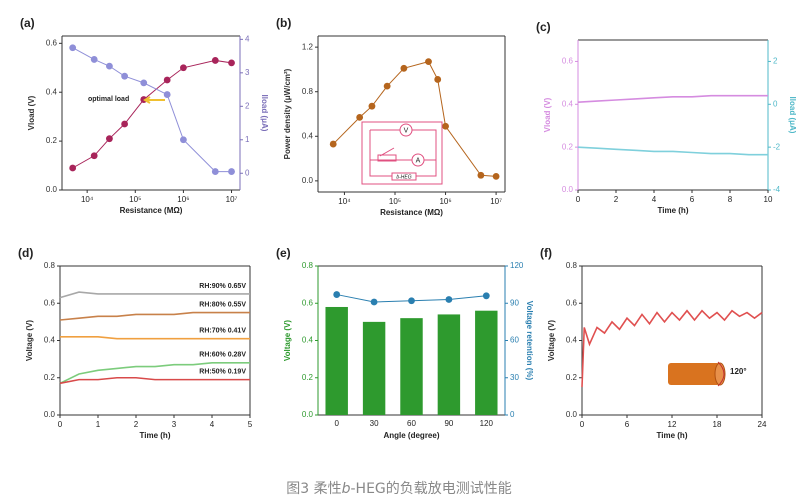 Image resolution: width=798 pixels, height=502 pixels. I want to click on series-label: RH:80% 0.55V, so click(222, 304).